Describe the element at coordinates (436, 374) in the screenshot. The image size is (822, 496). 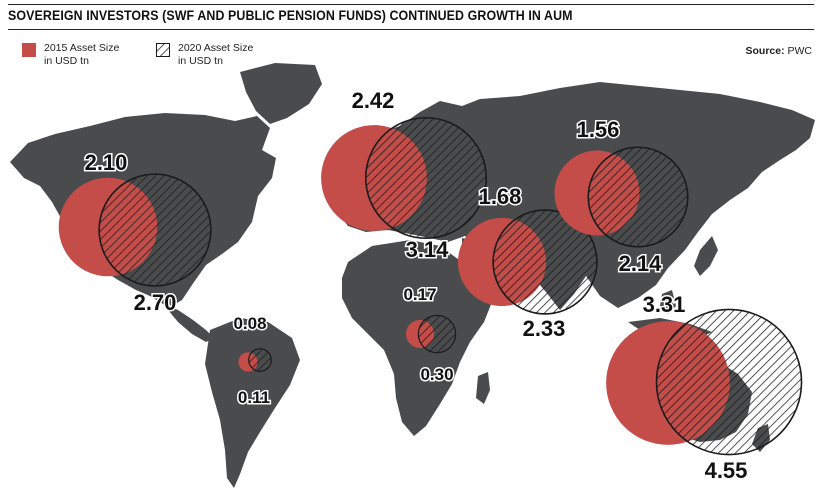
I see `label-2020-africa: 0.30` at that location.